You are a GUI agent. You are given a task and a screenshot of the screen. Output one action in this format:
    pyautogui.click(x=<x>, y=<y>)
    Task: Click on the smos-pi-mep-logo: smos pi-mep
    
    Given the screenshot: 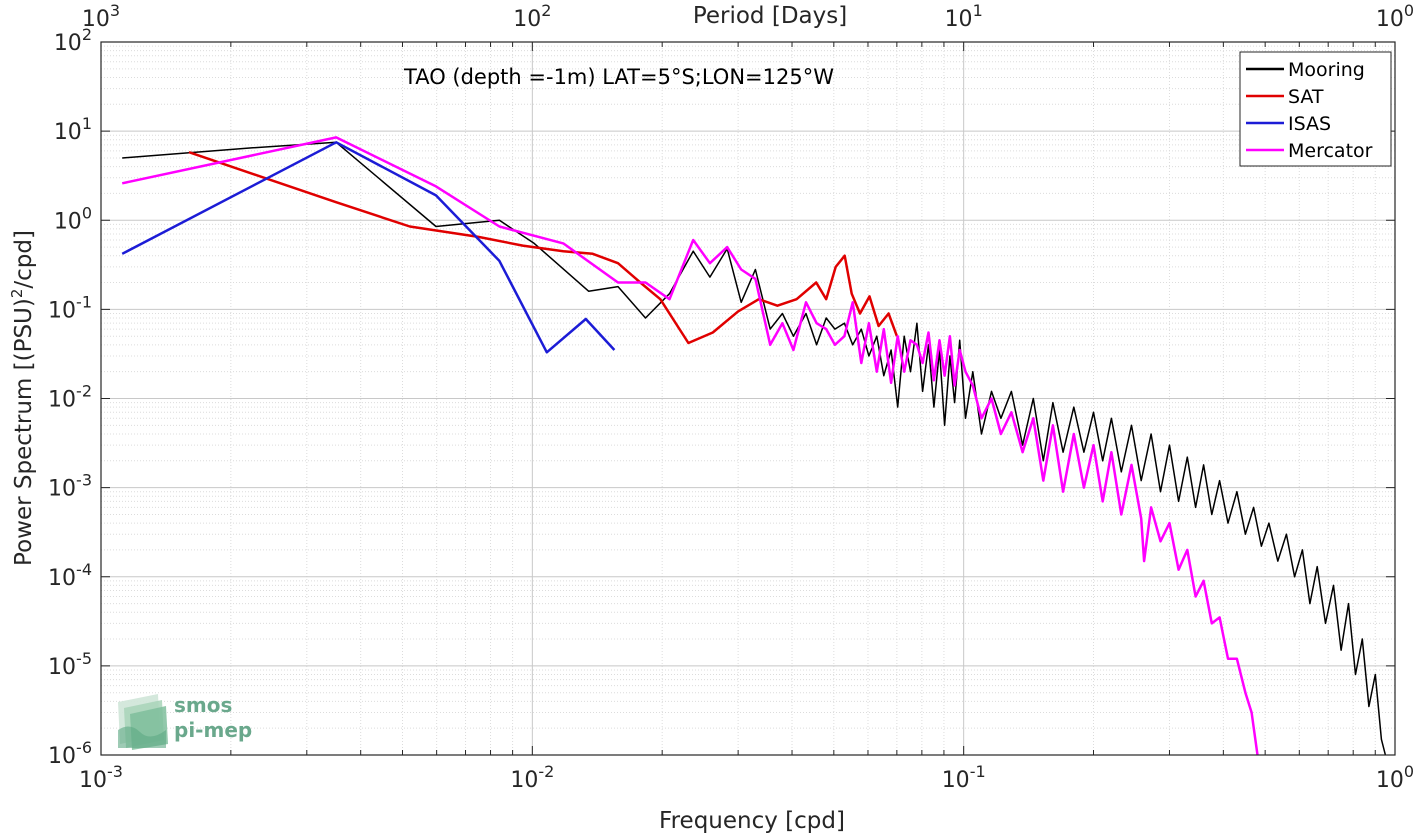 What is the action you would take?
    pyautogui.click(x=185, y=721)
    